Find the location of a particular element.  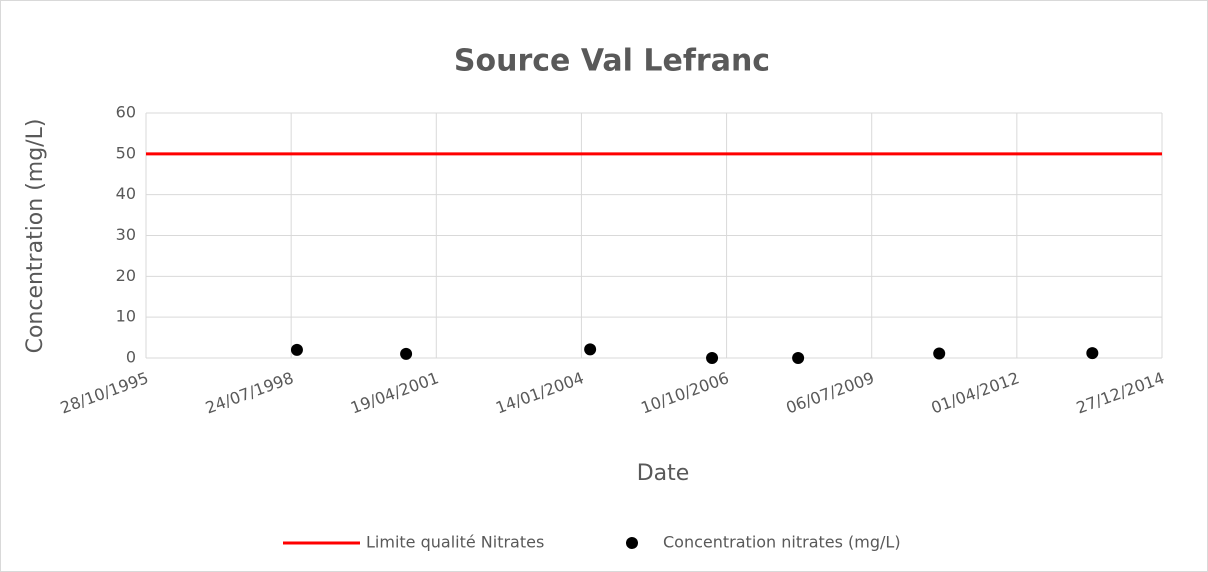

y-tick-label: 0 is located at coordinates (131, 357).